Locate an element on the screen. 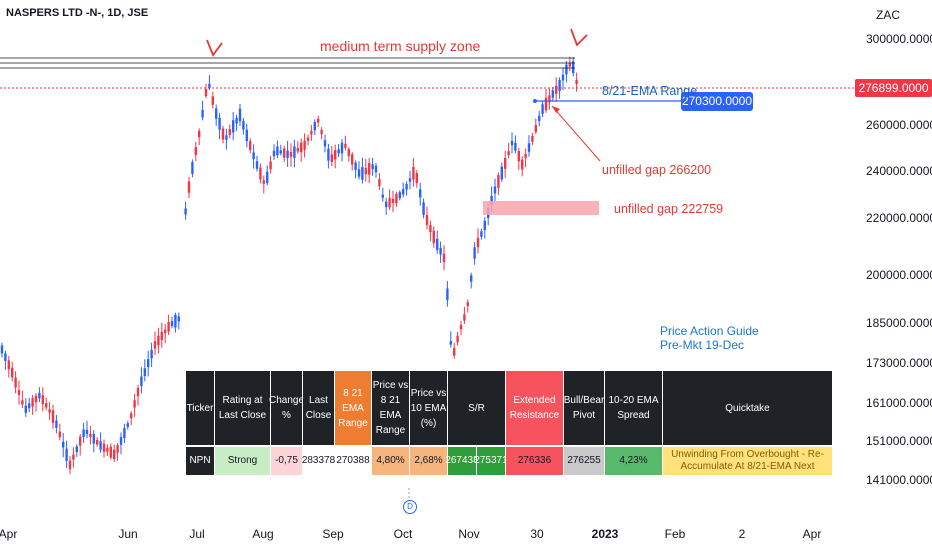  td-last-close: 283378 is located at coordinates (318, 461).